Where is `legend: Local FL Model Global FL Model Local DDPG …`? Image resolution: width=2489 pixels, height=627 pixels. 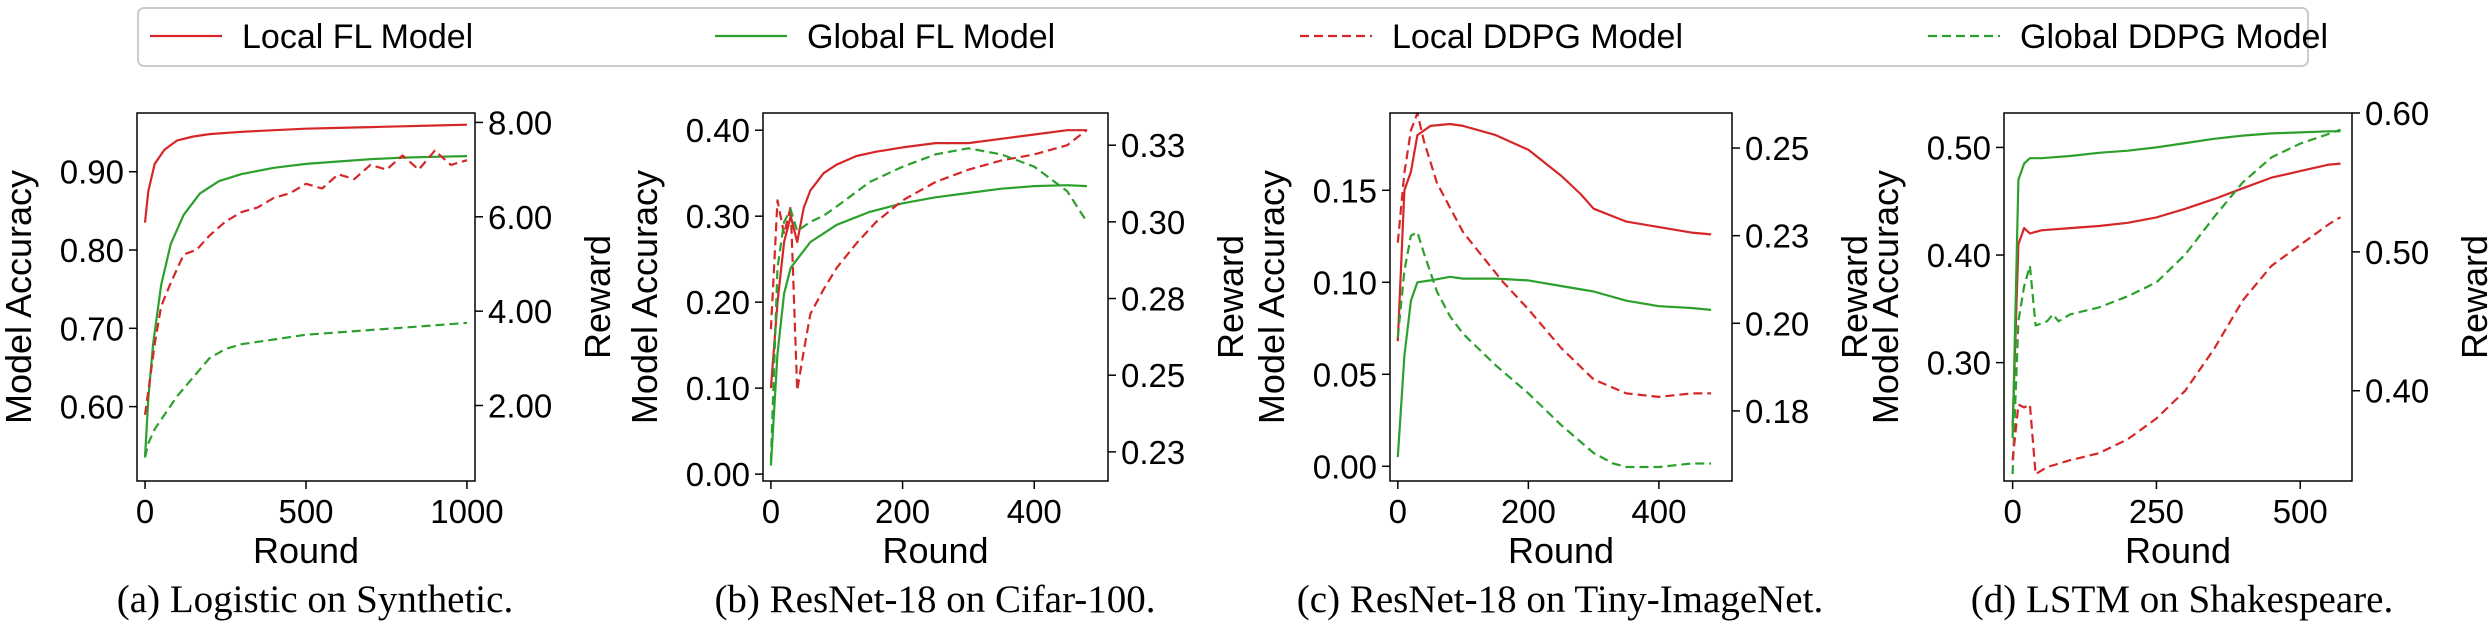
legend: Local FL Model Global FL Model Local DDPG … is located at coordinates (1232, 37).